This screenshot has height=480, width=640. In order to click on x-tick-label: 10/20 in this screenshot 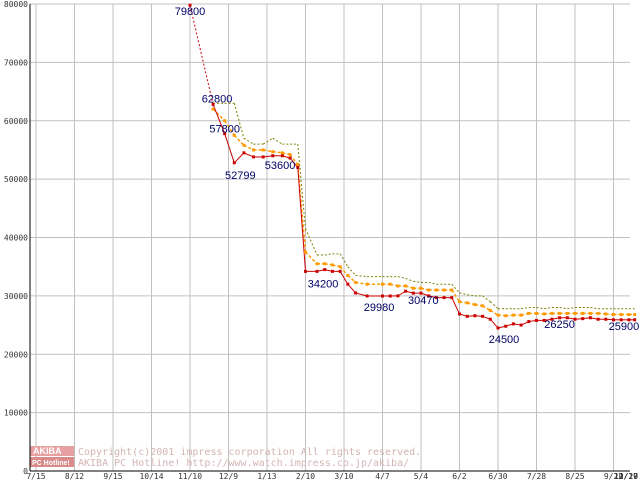, I will do `click(626, 476)`.